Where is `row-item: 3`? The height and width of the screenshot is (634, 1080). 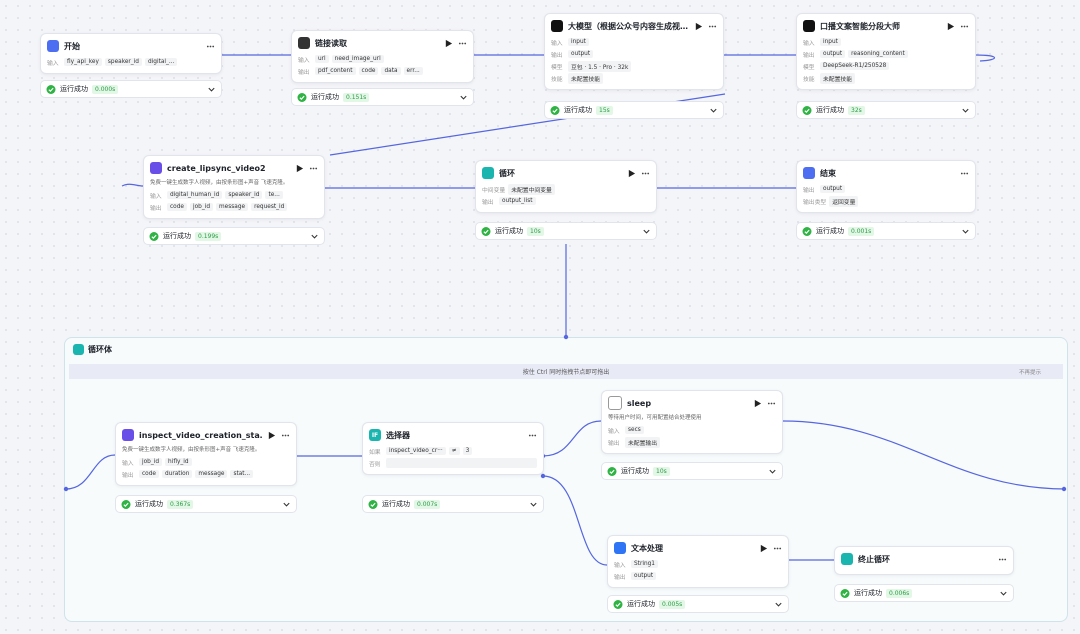 row-item: 3 is located at coordinates (467, 451).